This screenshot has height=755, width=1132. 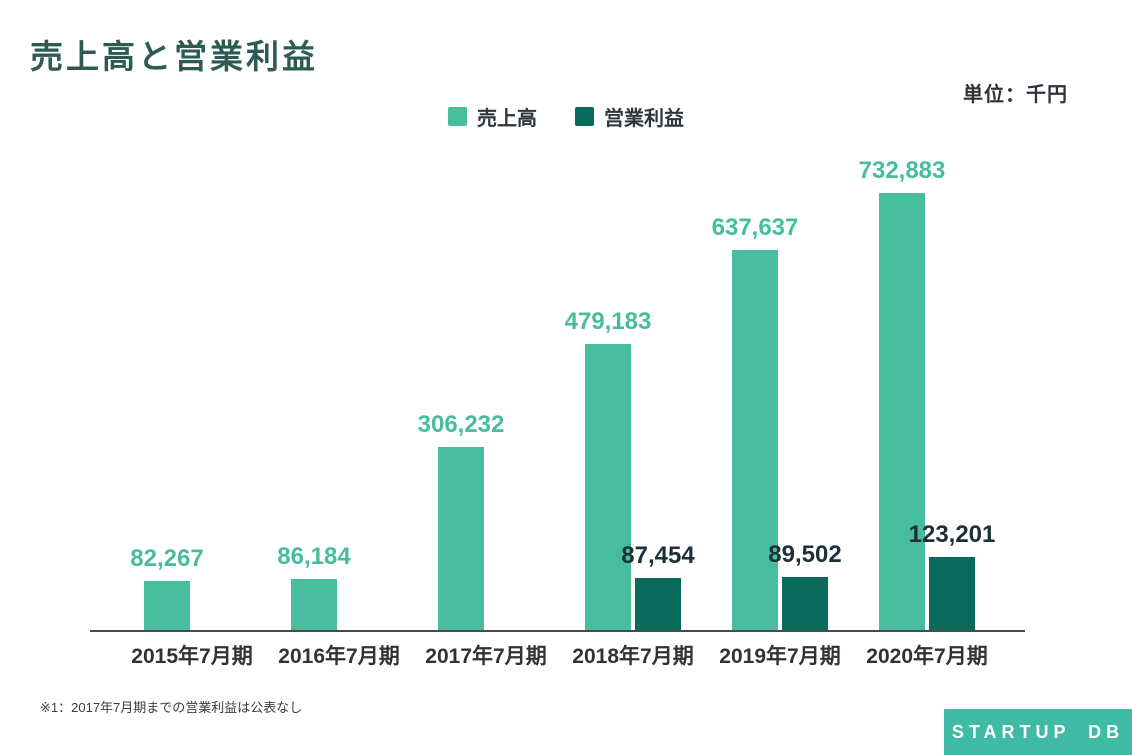 I want to click on revenue-bar-col: 732,883, so click(x=902, y=393).